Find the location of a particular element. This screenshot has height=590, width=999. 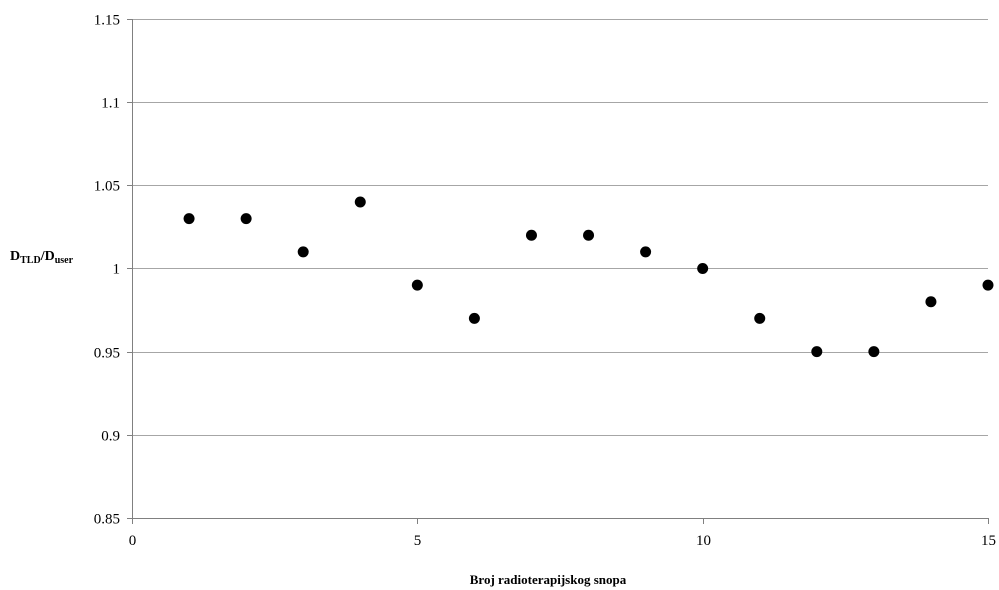

y-axis-title-sub2: user is located at coordinates (64, 260).